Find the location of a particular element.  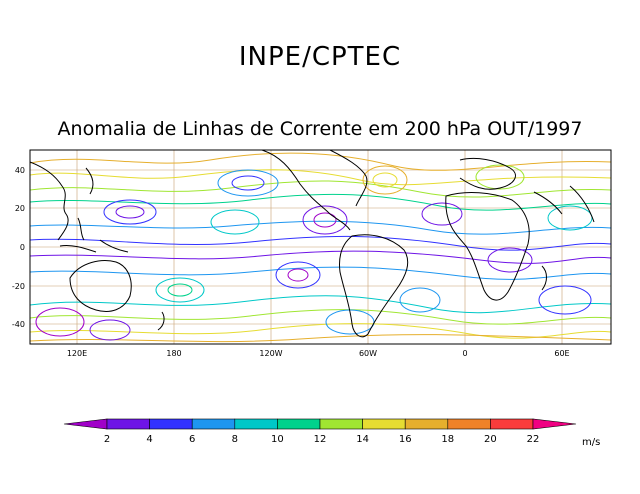

lat-label: 0 is located at coordinates (22, 247).